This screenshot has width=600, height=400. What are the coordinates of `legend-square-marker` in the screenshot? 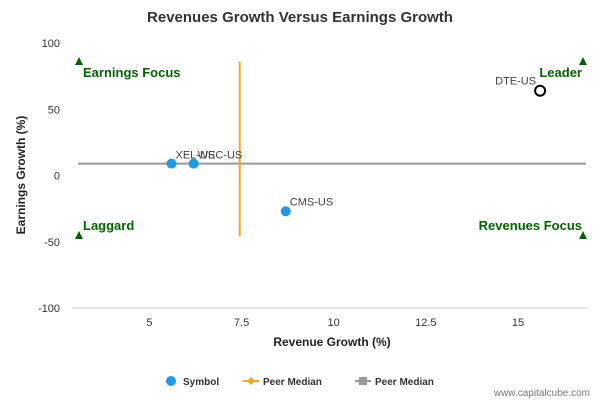 It's located at (363, 381).